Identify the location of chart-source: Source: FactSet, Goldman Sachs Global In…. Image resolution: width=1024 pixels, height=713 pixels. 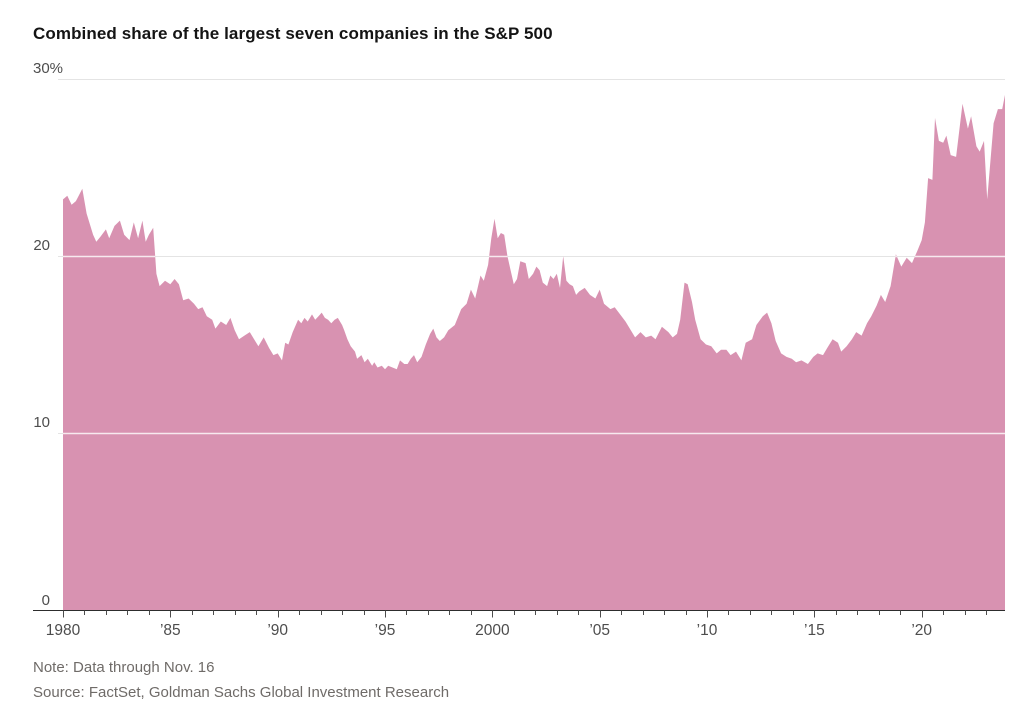
(241, 692).